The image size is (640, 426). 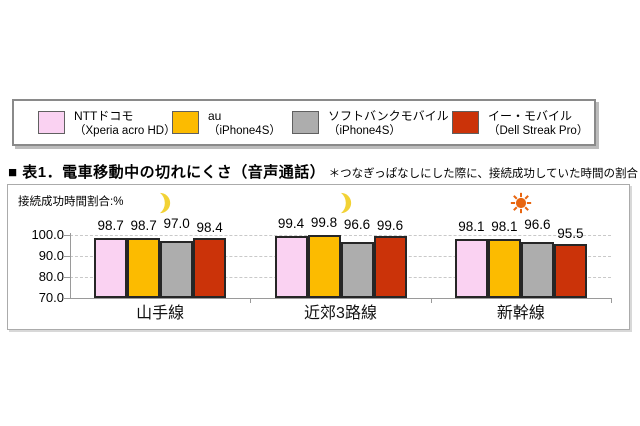 What do you see at coordinates (520, 313) in the screenshot?
I see `category-label: 新幹線` at bounding box center [520, 313].